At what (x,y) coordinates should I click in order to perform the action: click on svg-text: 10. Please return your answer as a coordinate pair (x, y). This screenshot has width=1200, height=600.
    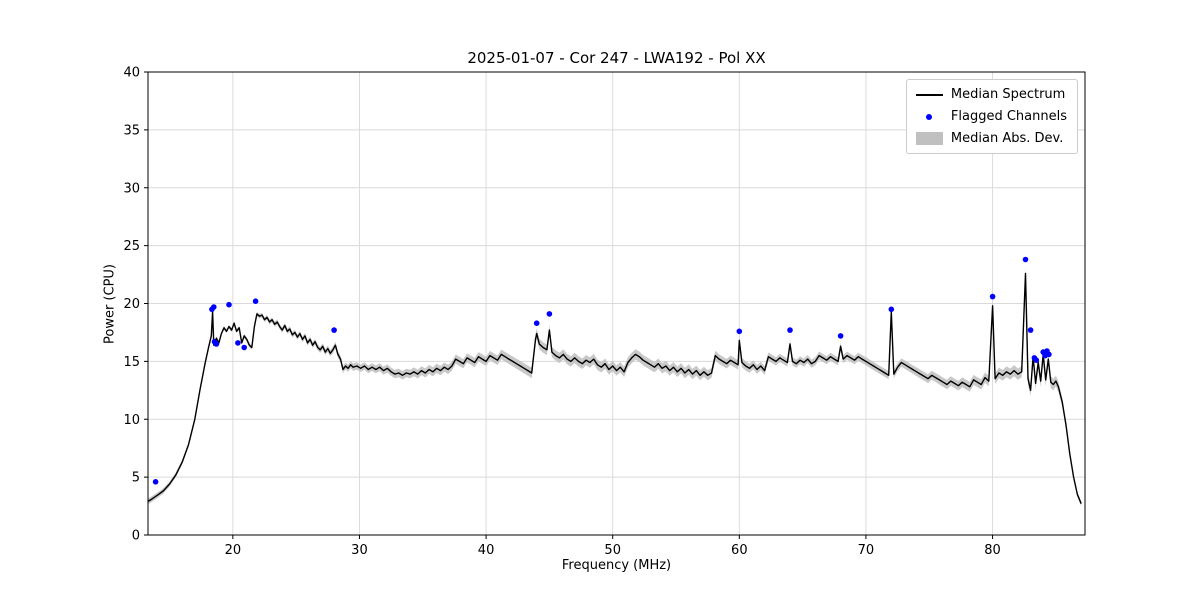
    Looking at the image, I should click on (131, 420).